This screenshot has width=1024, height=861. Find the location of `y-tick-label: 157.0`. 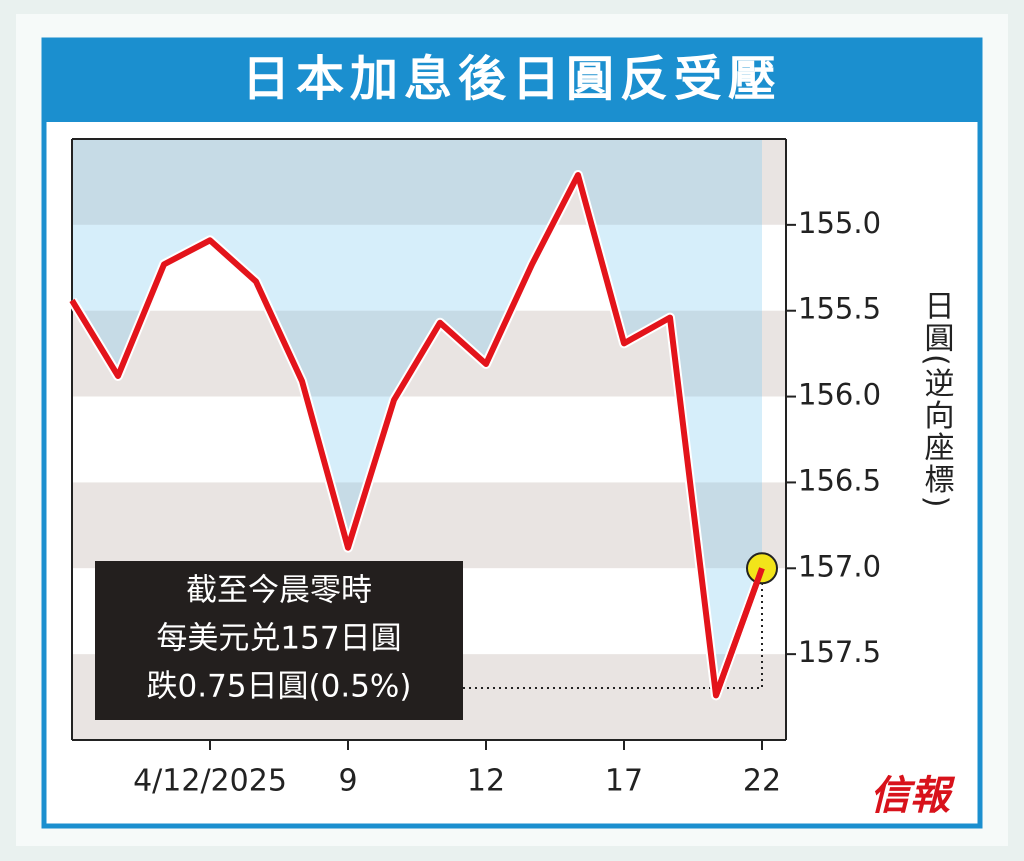

y-tick-label: 157.0 is located at coordinates (839, 566).